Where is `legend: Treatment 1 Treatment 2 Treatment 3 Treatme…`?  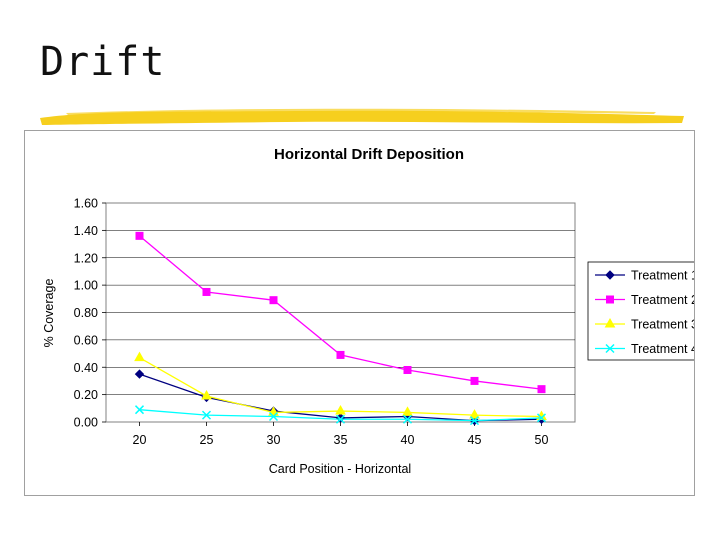 legend: Treatment 1 Treatment 2 Treatment 3 Treatme… is located at coordinates (640, 311).